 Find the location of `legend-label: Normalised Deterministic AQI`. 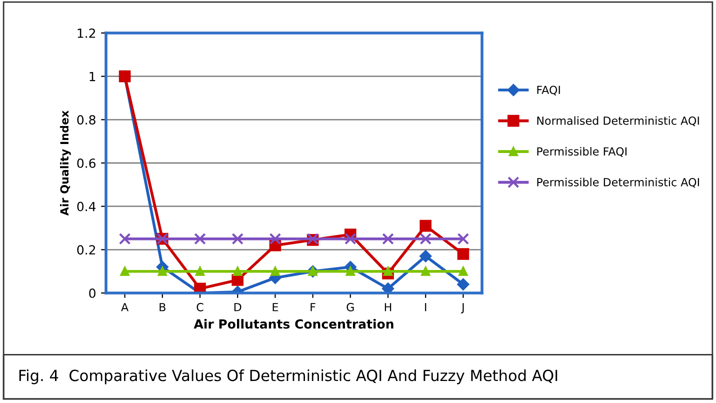

legend-label: Normalised Deterministic AQI is located at coordinates (618, 121).